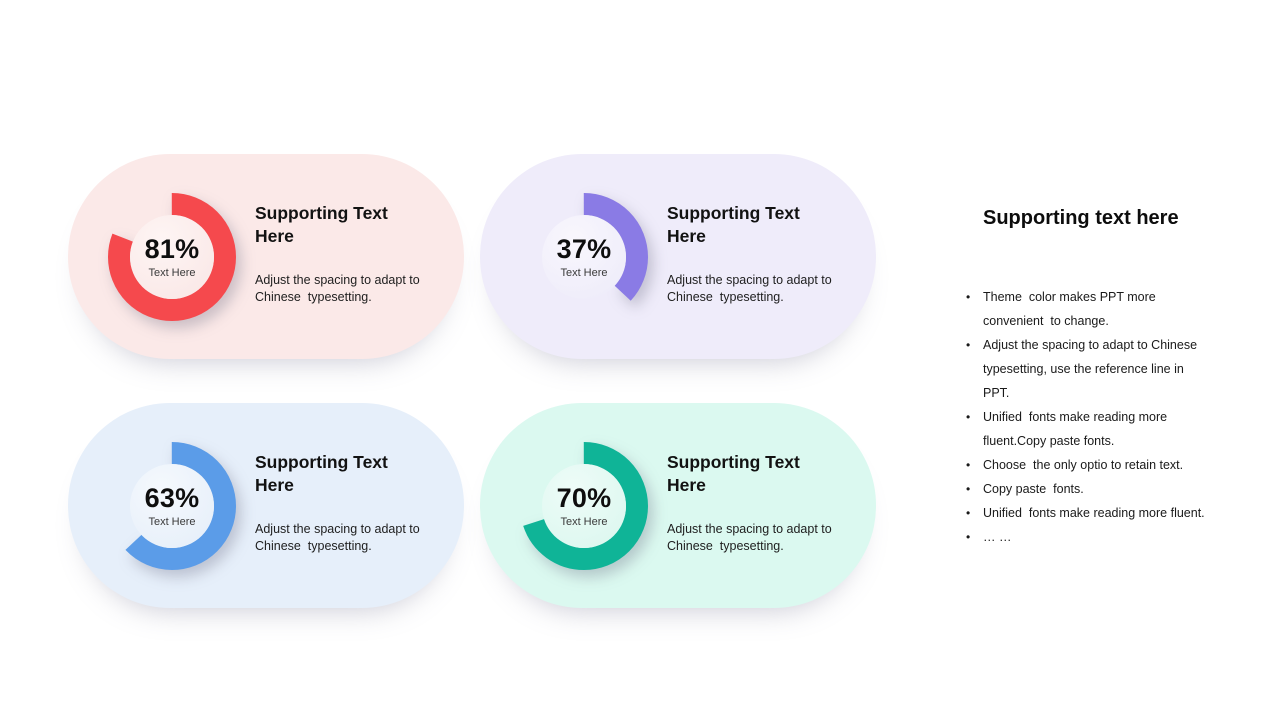 This screenshot has width=1280, height=720. I want to click on bullet-item: Copy paste fonts., so click(1087, 489).